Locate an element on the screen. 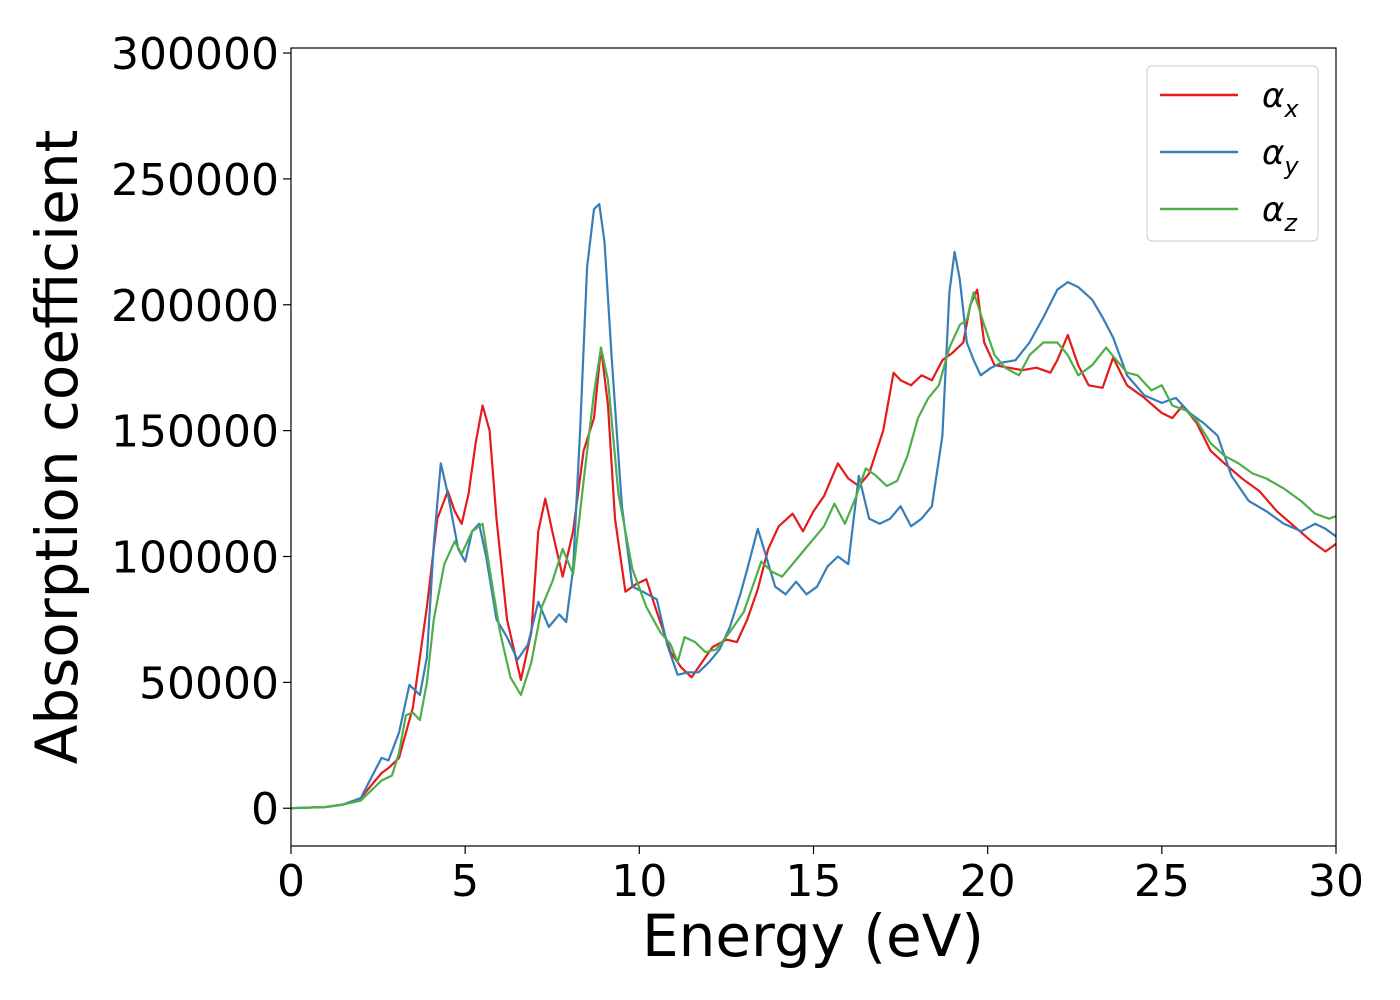 The width and height of the screenshot is (1400, 1000). x-tick-label: 30 is located at coordinates (1336, 881).